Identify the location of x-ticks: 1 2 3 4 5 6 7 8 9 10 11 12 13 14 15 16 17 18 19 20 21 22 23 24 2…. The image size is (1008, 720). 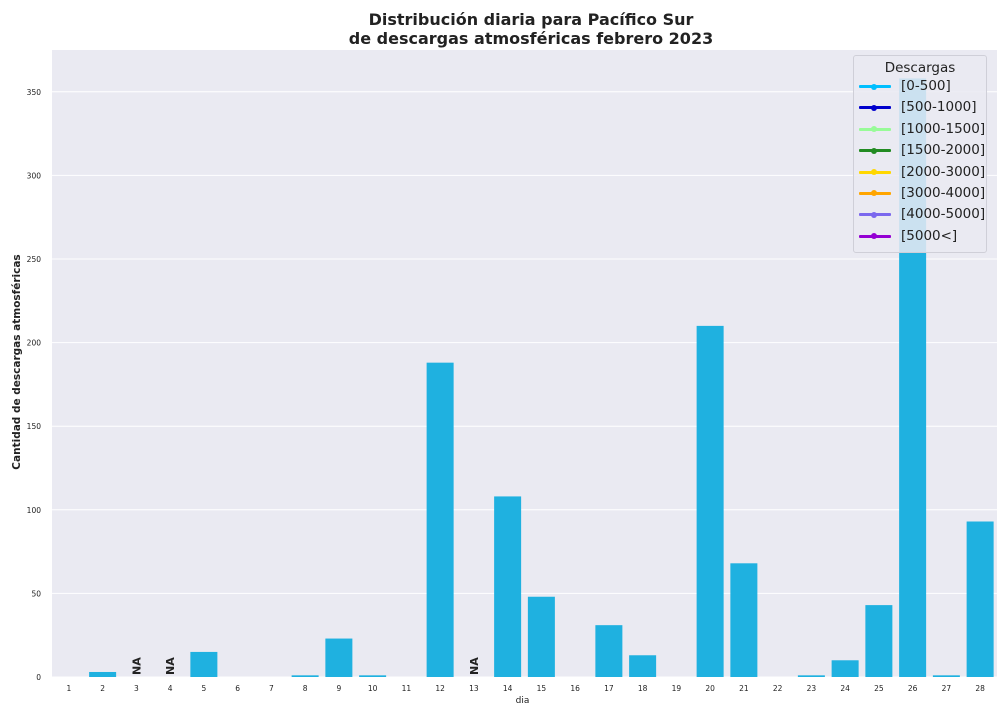
(525, 688).